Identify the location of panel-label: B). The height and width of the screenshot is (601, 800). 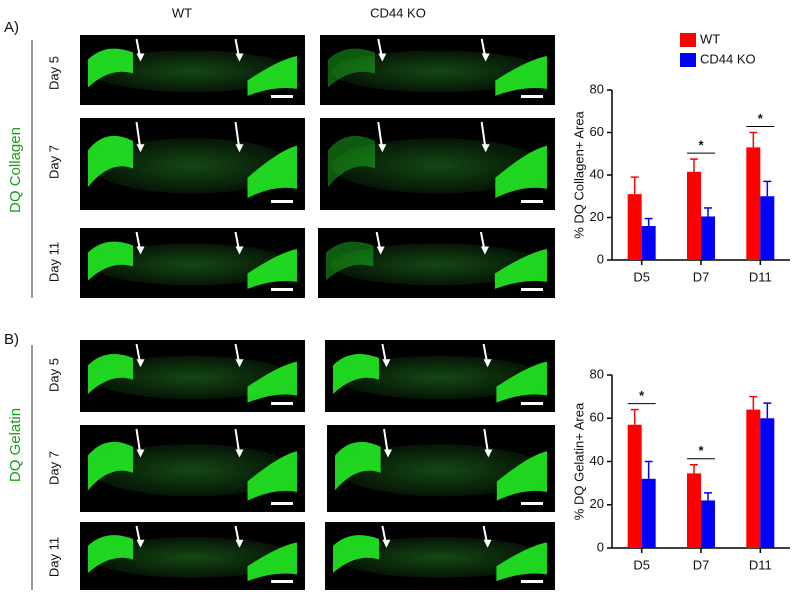
(11, 339).